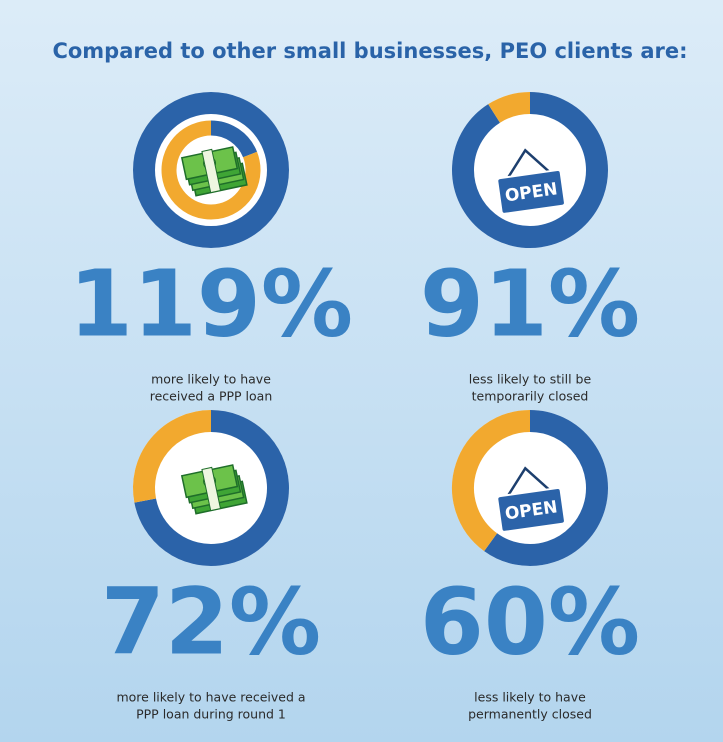  Describe the element at coordinates (530, 714) in the screenshot. I see `caption: permanently closed` at that location.